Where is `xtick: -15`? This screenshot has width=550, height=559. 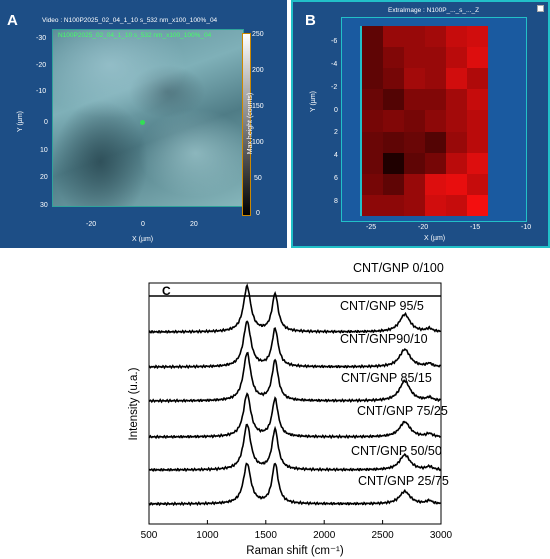
xtick: -15 is located at coordinates (475, 227).